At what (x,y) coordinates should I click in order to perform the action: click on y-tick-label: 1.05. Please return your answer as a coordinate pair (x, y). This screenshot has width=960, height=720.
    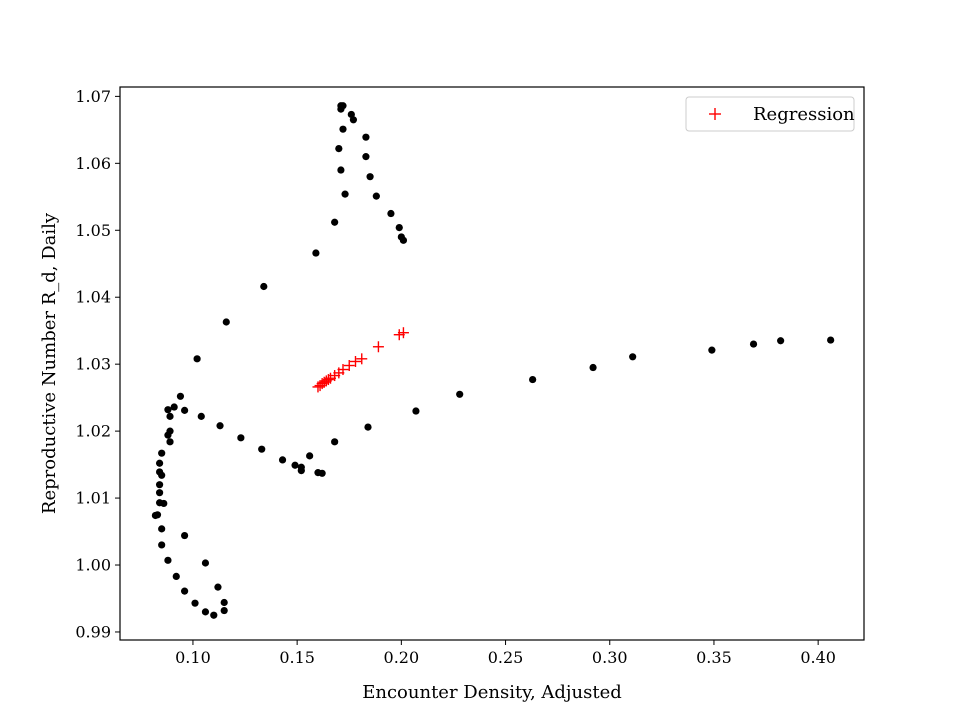
    Looking at the image, I should click on (93, 230).